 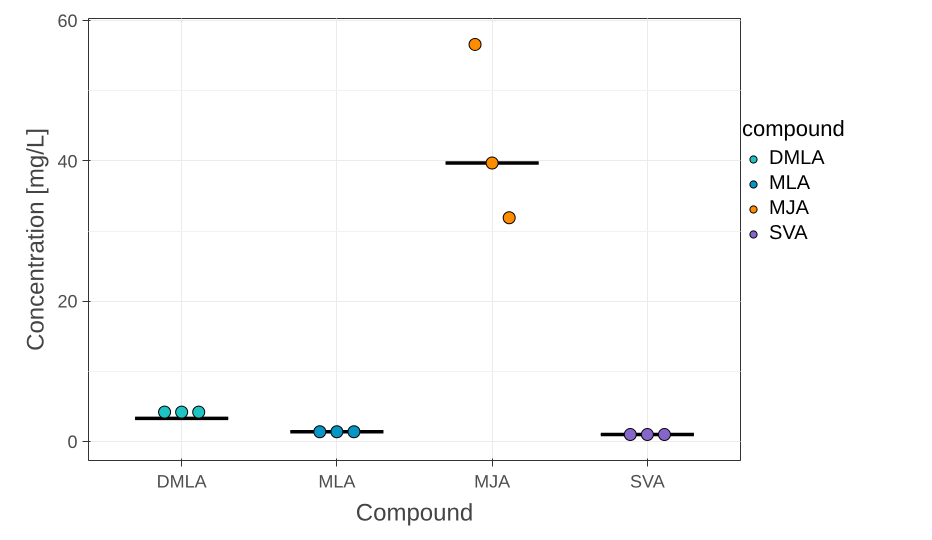 I want to click on legend-label: DMLA, so click(x=797, y=158).